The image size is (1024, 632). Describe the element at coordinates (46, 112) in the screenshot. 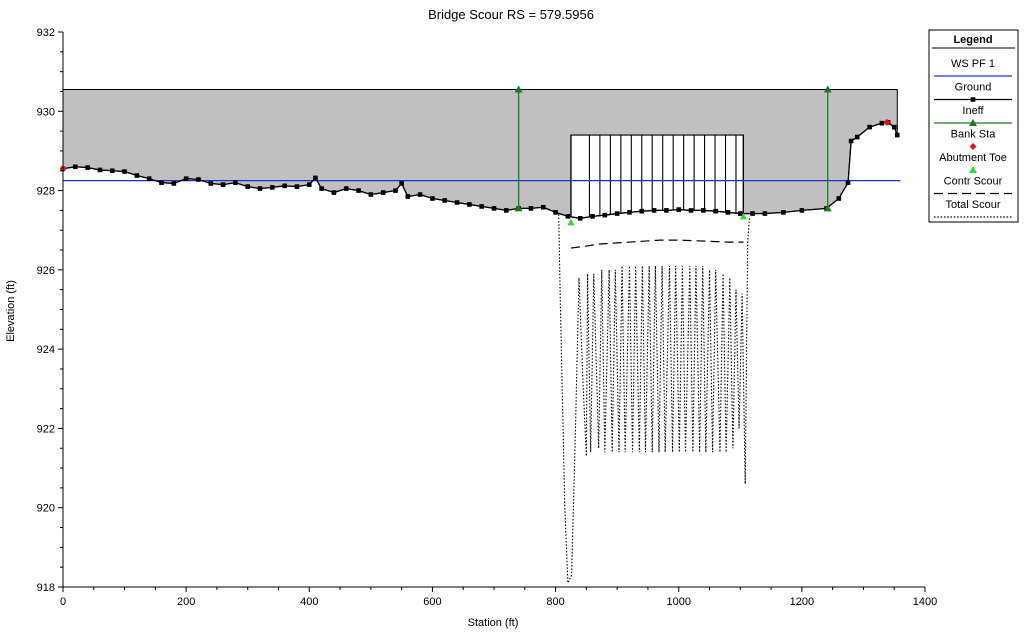

I see `y-tick-label: 930` at that location.